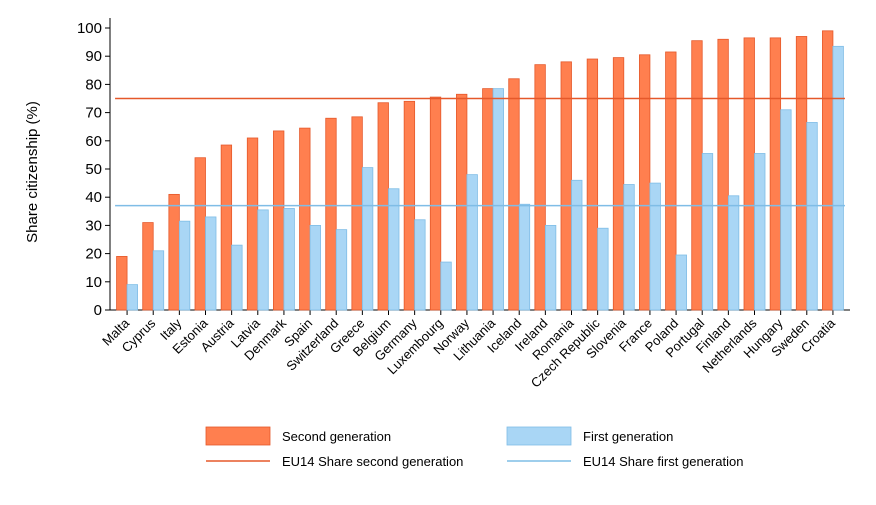 The image size is (876, 505). I want to click on y-tick-label: 90, so click(93, 56).